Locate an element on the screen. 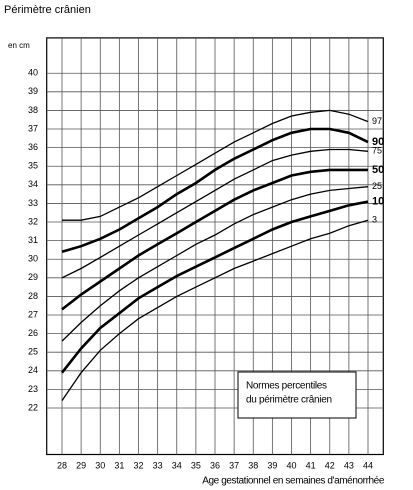 This screenshot has height=490, width=413. y-tick-label: 33 is located at coordinates (33, 203).